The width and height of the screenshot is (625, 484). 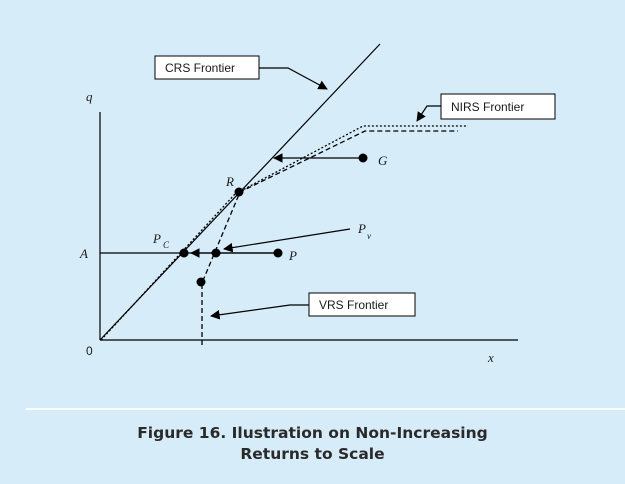 I want to click on pv-pointer-arrow, so click(x=287, y=240).